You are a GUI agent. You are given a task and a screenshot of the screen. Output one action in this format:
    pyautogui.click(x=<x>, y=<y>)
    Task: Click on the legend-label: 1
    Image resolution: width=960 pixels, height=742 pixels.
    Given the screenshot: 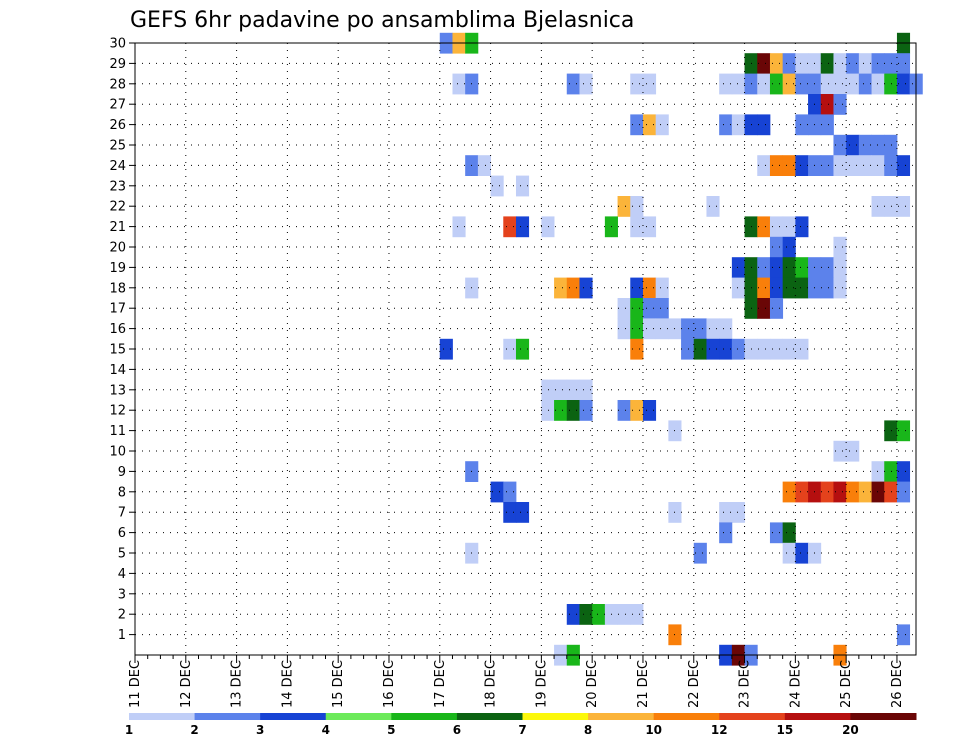 What is the action you would take?
    pyautogui.click(x=129, y=730)
    